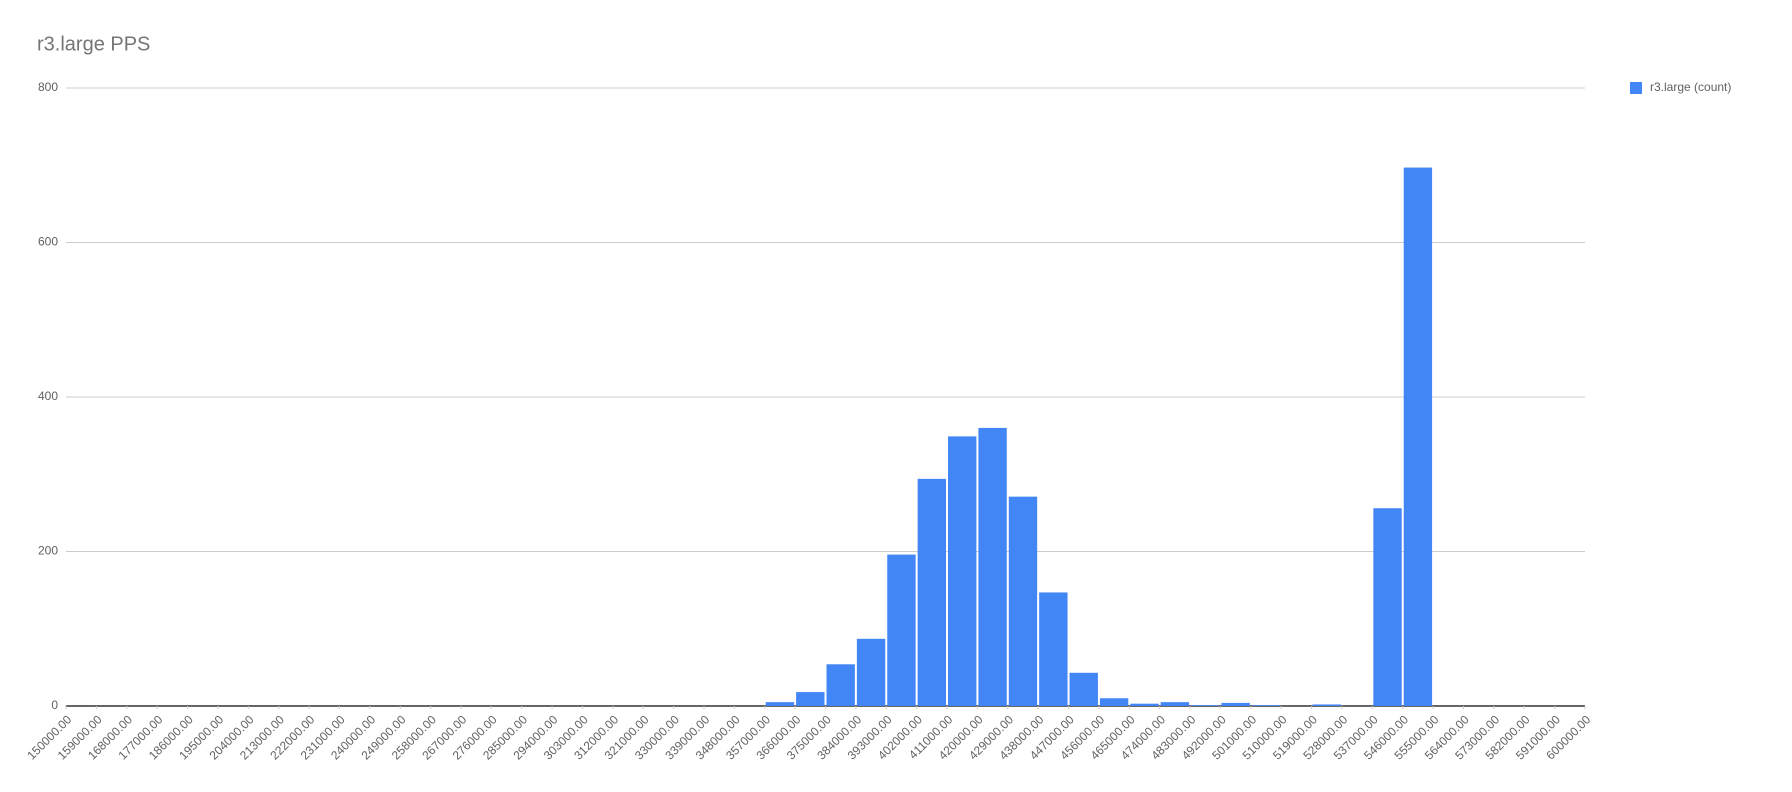  I want to click on chart-title: r3.large PPS, so click(93, 44).